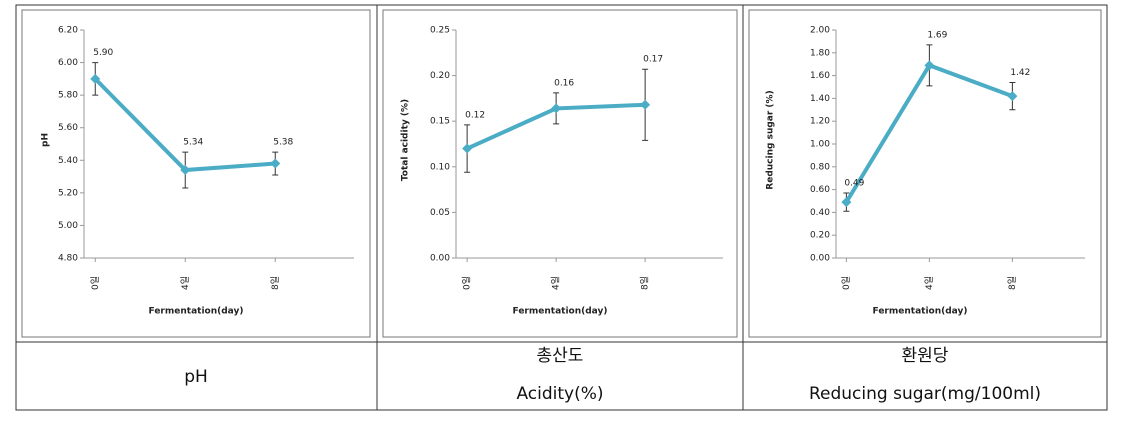 This screenshot has height=438, width=1134. What do you see at coordinates (440, 167) in the screenshot?
I see `y-tick-label: 0.10` at bounding box center [440, 167].